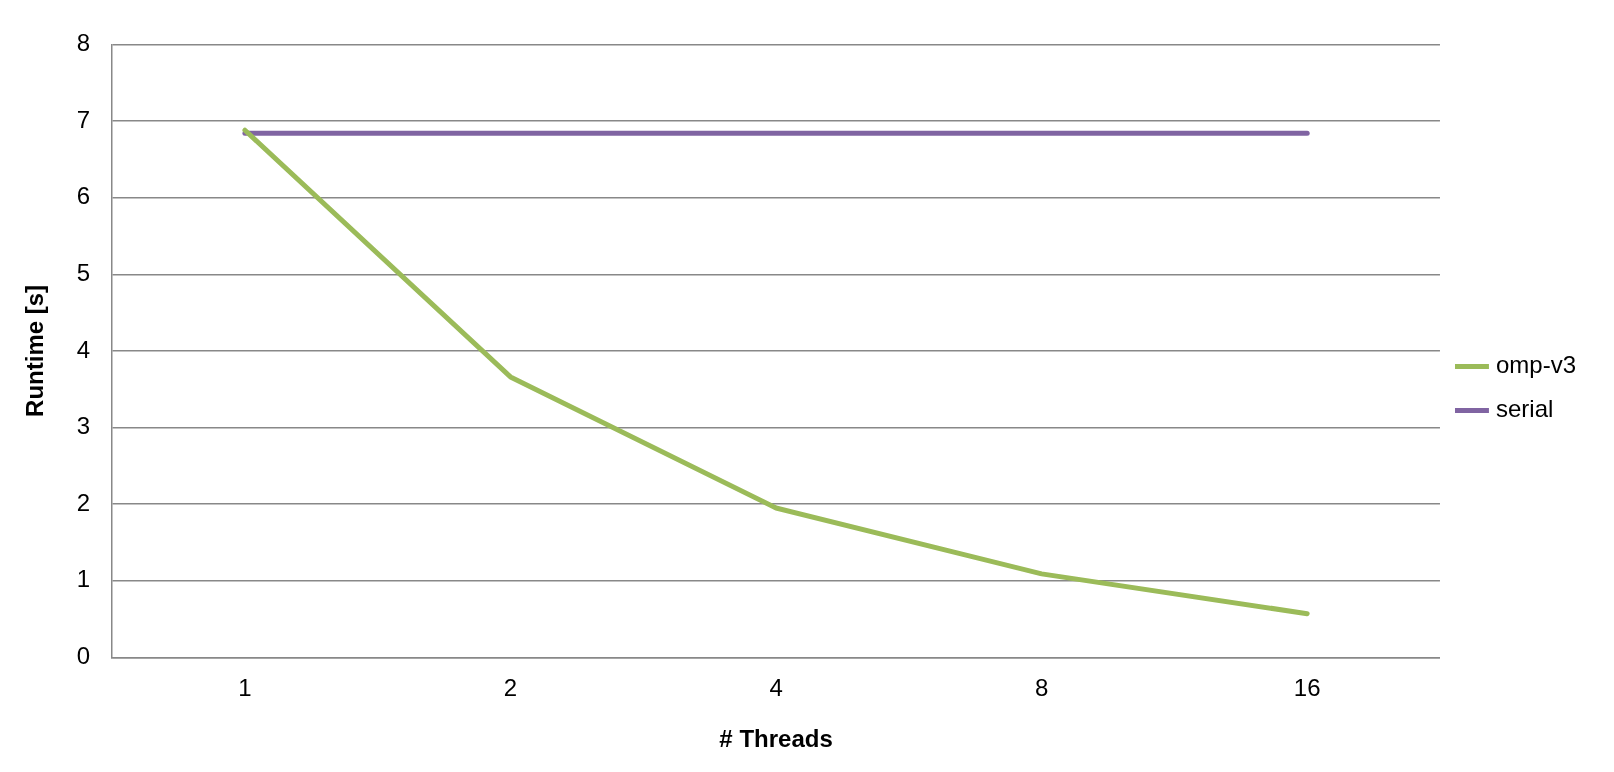 This screenshot has height=772, width=1614. What do you see at coordinates (1041, 688) in the screenshot?
I see `x-tick-label: 8` at bounding box center [1041, 688].